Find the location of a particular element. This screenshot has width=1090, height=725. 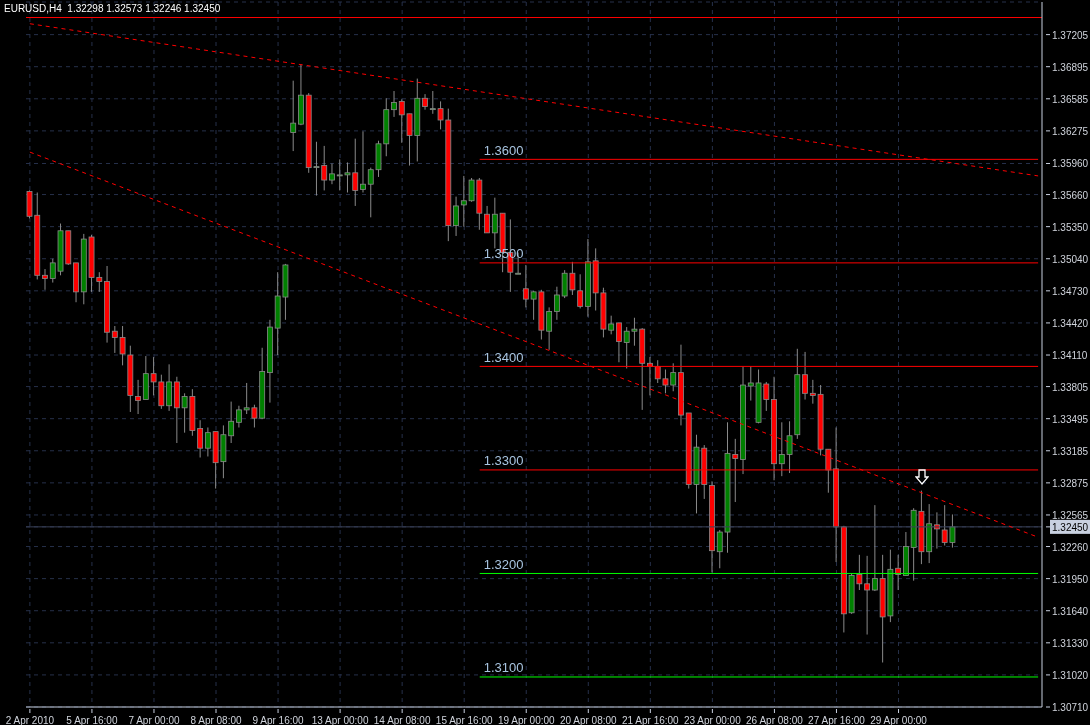

ref-line-label: 1.3300 is located at coordinates (503, 461).